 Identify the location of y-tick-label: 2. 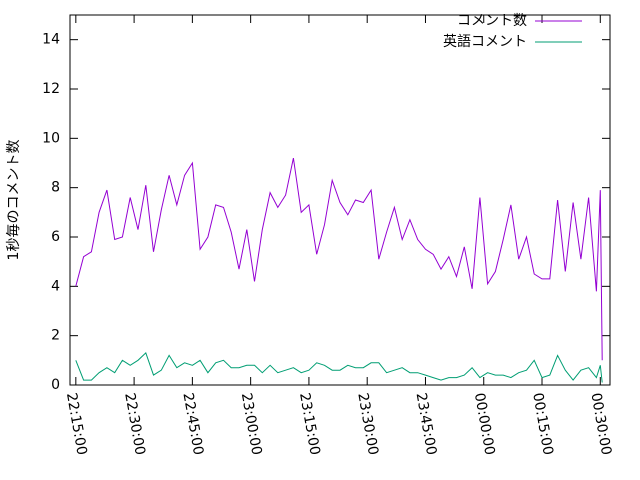
(55, 336).